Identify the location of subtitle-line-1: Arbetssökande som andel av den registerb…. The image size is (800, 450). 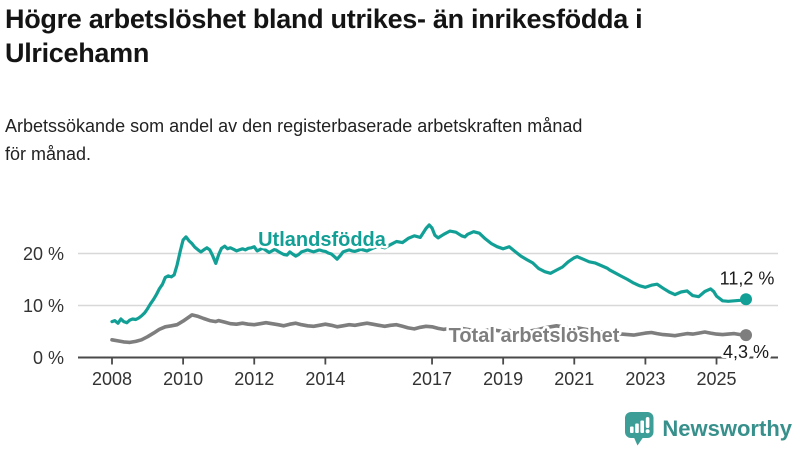
(294, 126).